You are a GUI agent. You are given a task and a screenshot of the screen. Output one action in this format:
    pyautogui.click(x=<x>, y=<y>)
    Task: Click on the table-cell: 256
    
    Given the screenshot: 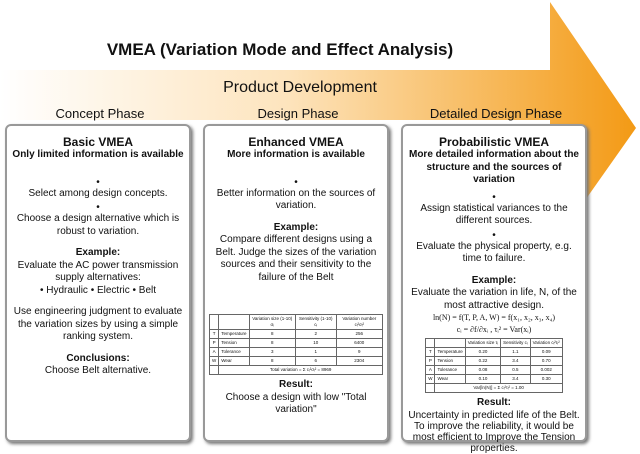 What is the action you would take?
    pyautogui.click(x=359, y=334)
    